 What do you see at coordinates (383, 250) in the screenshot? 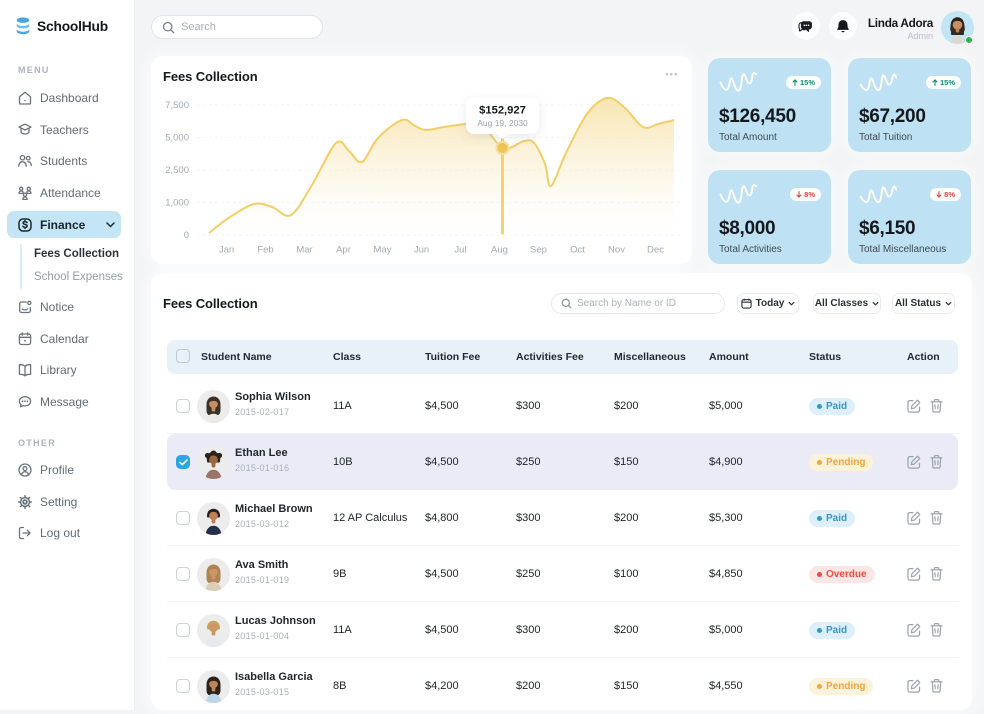
I see `svg-text: May` at bounding box center [383, 250].